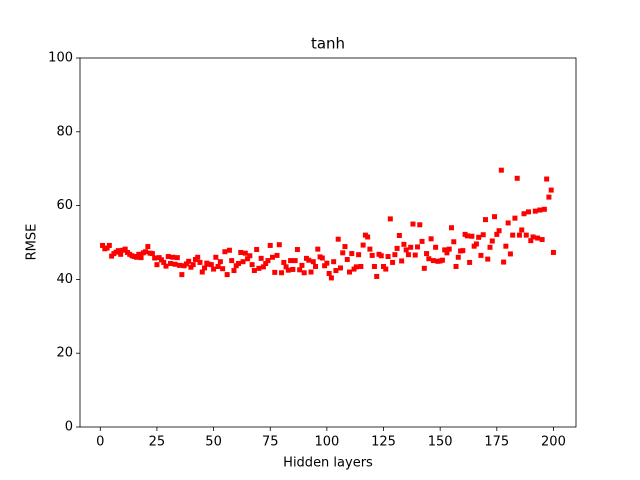  I want to click on x-tick-label: 75, so click(270, 442).